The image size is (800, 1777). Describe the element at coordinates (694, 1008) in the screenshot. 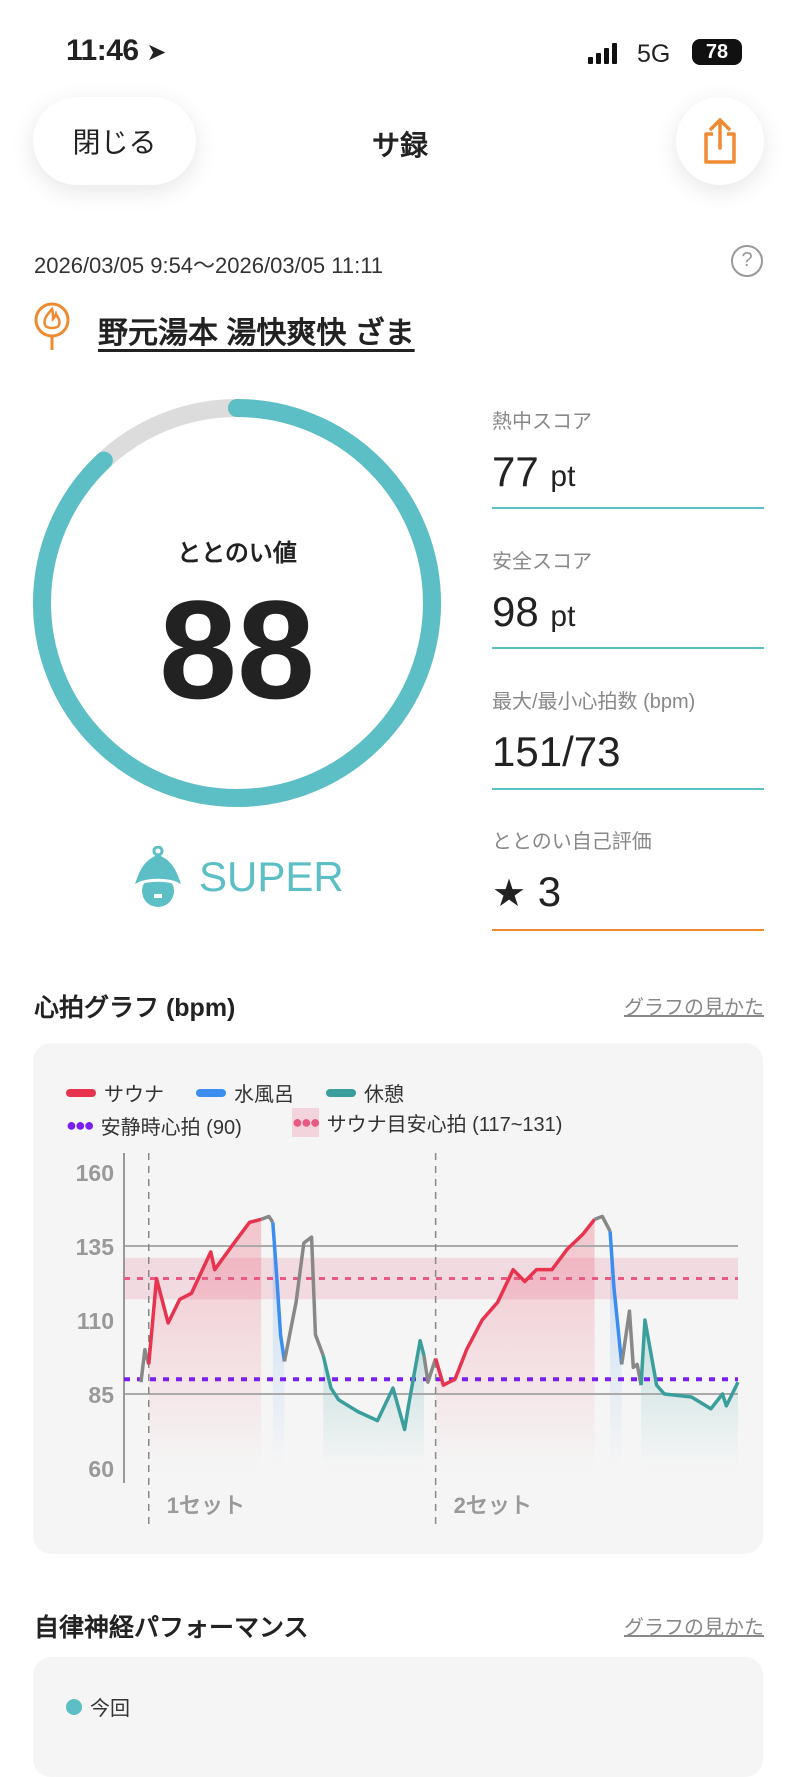

I see `heart-graph-help-link: グラフの見かた` at that location.